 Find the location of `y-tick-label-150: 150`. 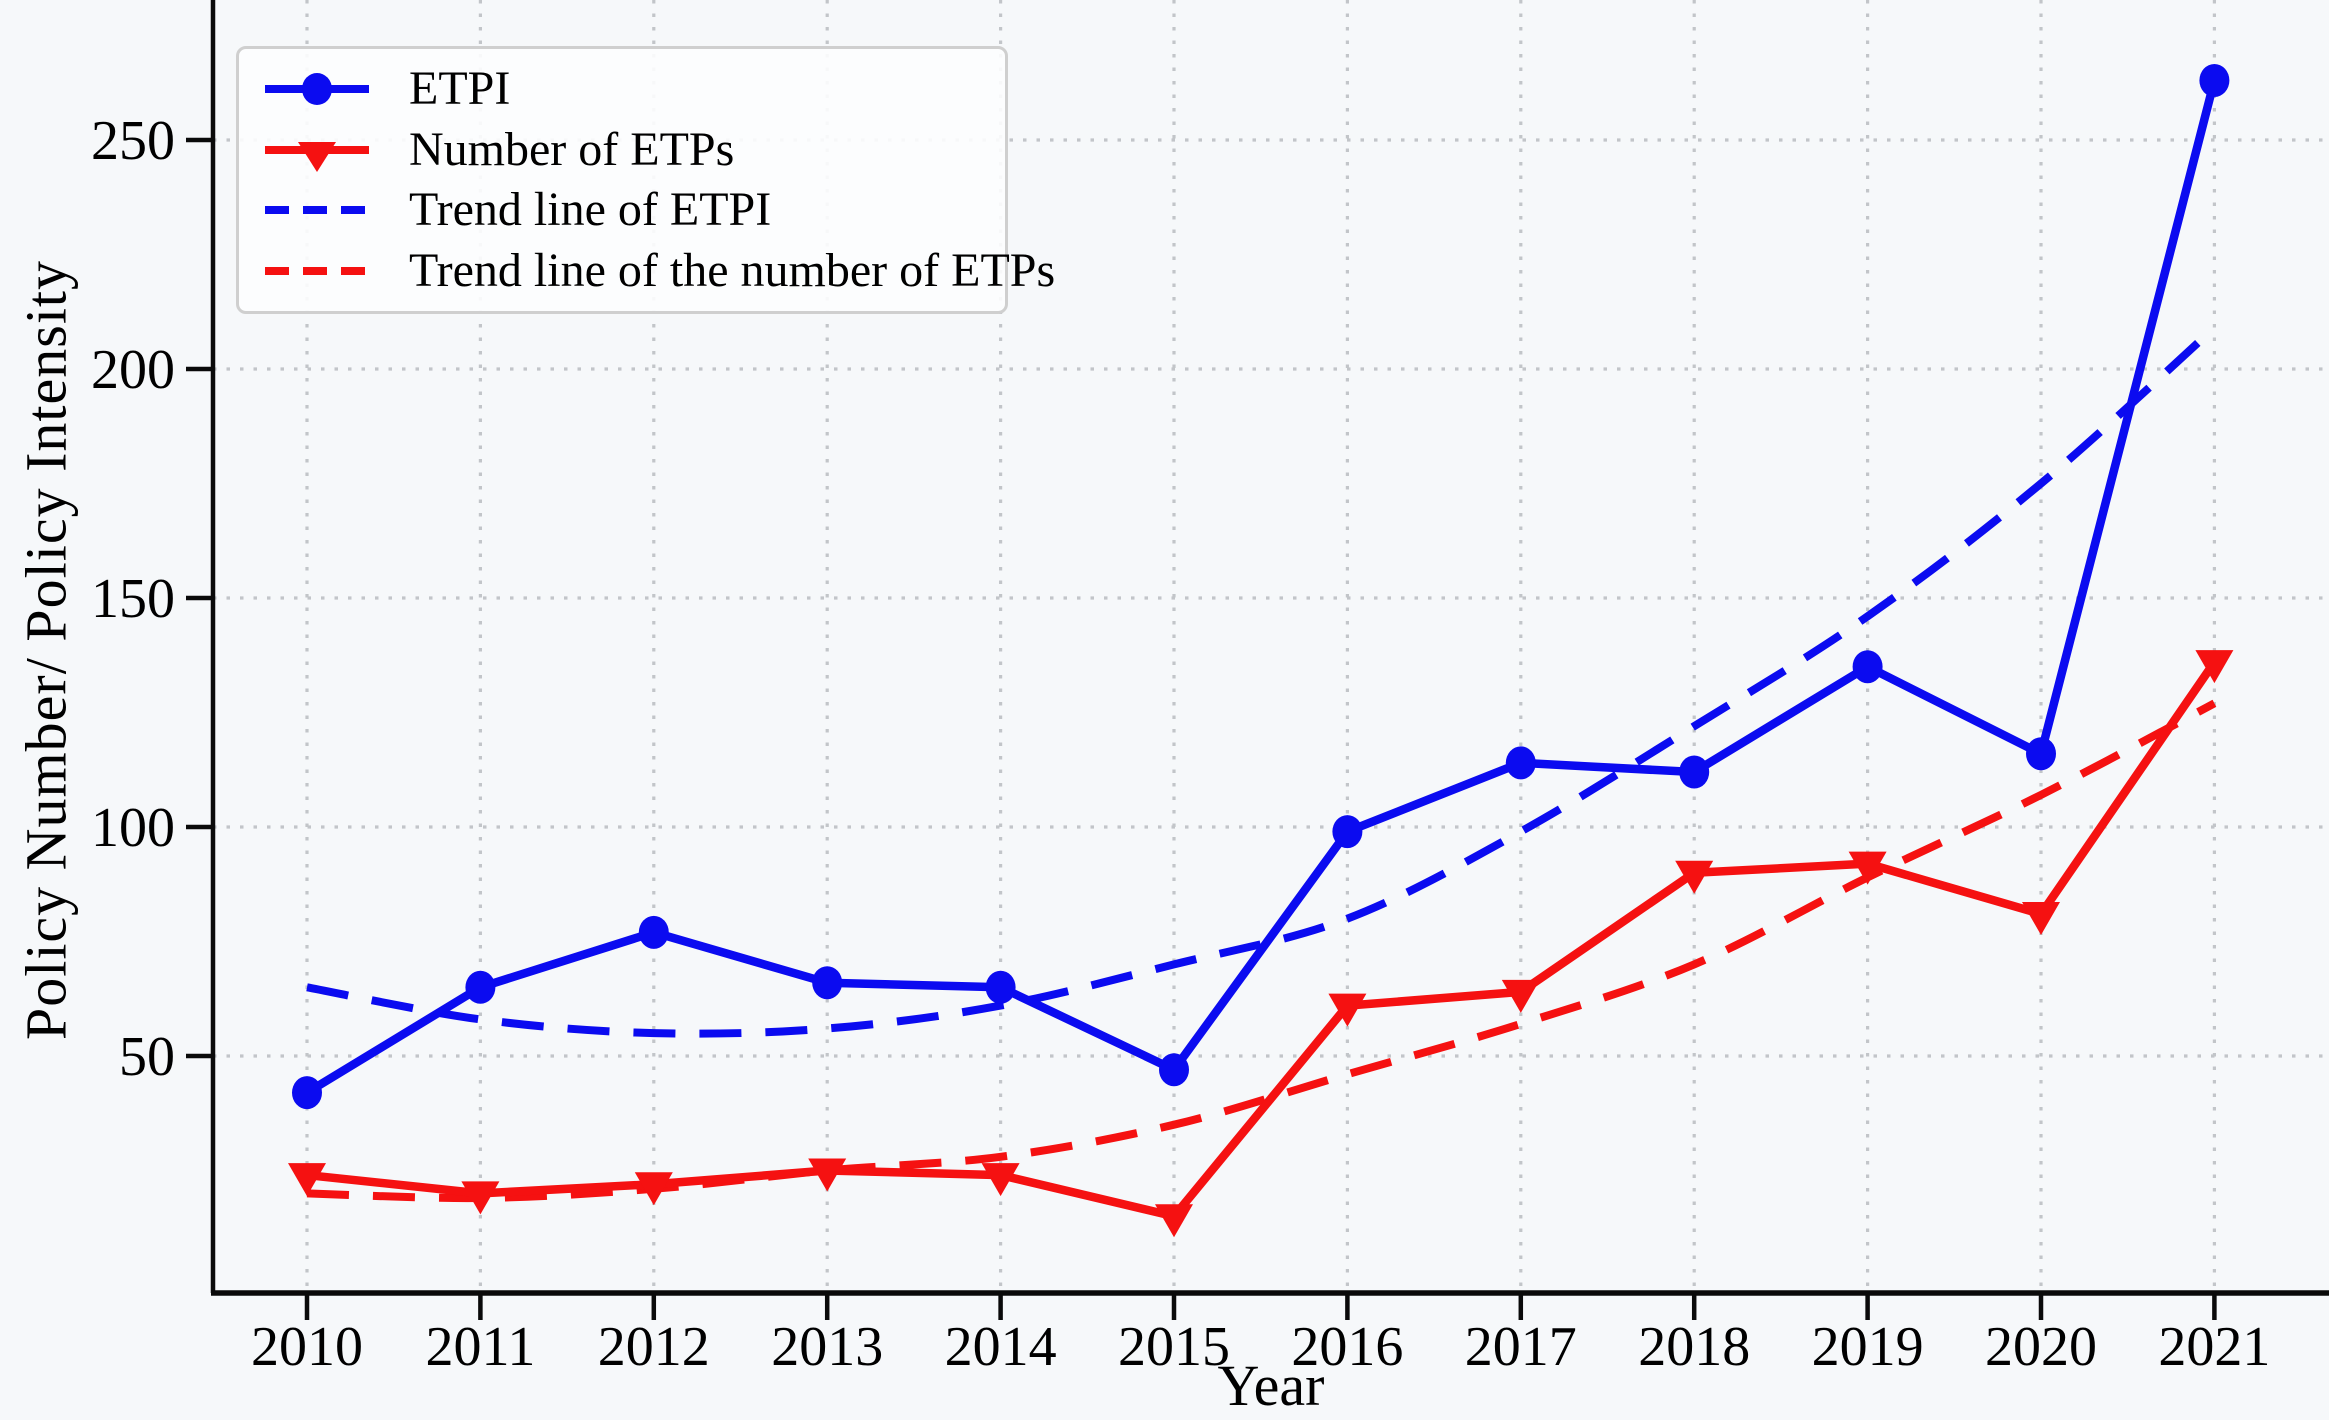

y-tick-label-150: 150 is located at coordinates (133, 599).